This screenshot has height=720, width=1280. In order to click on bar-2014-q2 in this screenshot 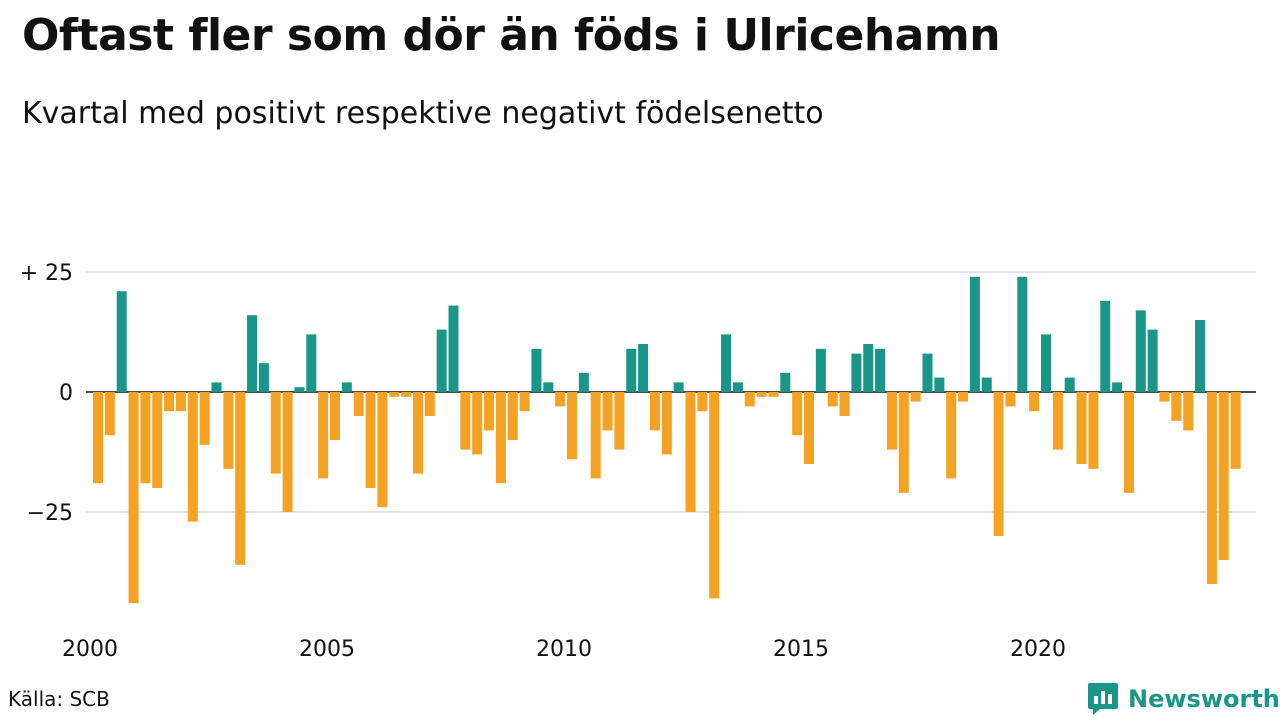, I will do `click(773, 394)`.